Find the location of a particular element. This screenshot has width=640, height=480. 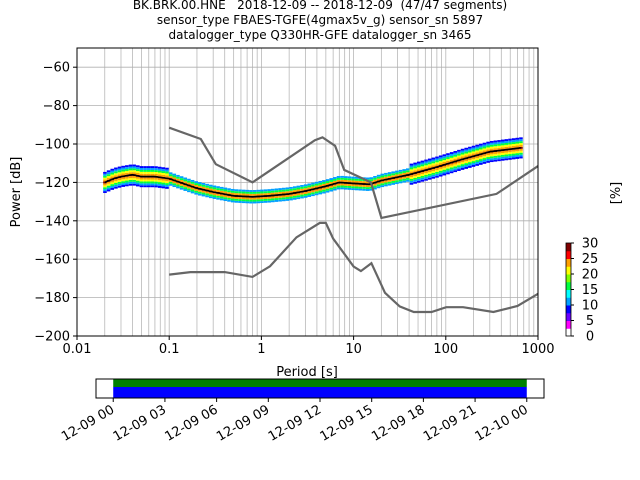

timeline-tick-label: 12-09 18 is located at coordinates (398, 423).